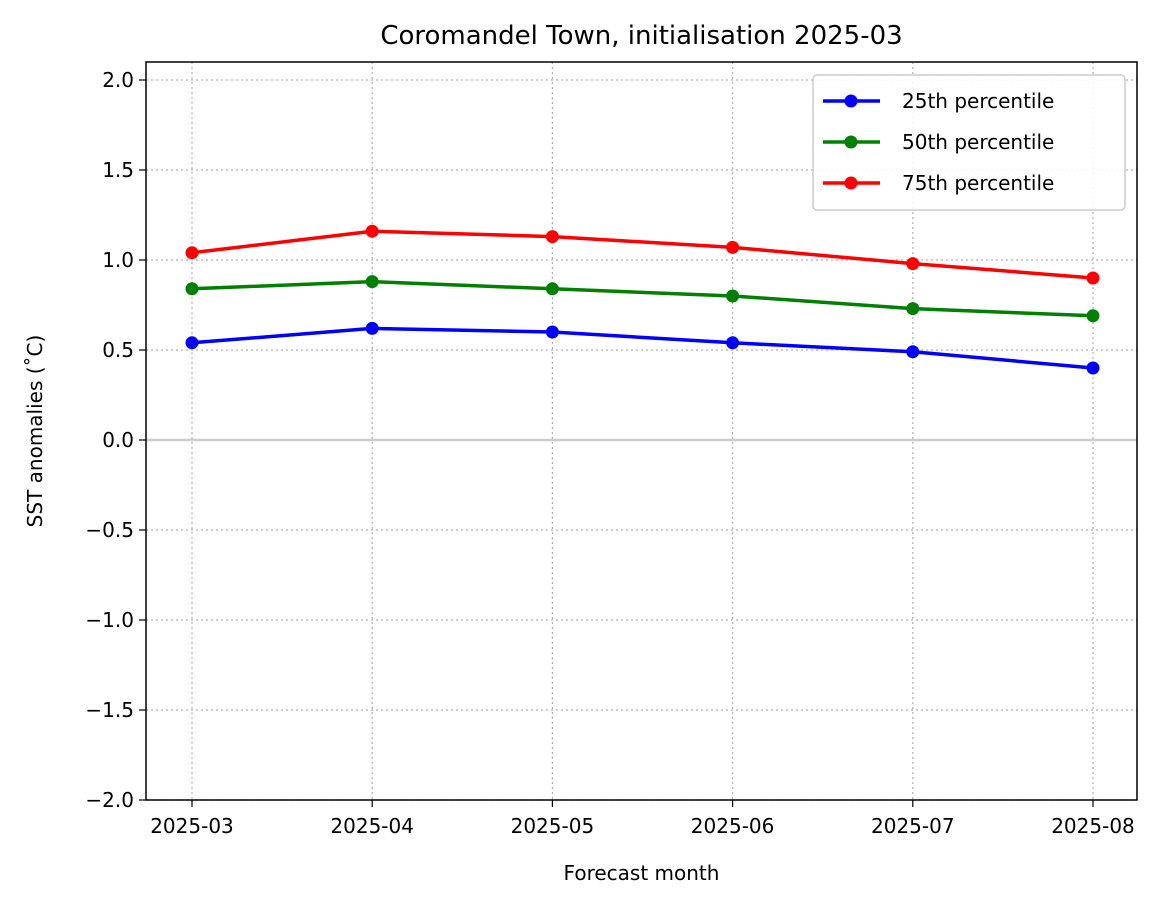  Describe the element at coordinates (641, 36) in the screenshot. I see `chart-title: Coromandel Town, initialisation 2025-03` at that location.